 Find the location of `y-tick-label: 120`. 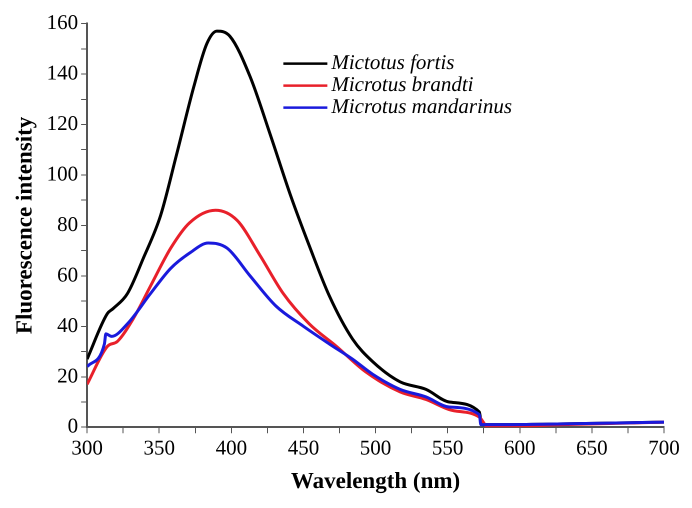

y-tick-label: 120 is located at coordinates (62, 123).